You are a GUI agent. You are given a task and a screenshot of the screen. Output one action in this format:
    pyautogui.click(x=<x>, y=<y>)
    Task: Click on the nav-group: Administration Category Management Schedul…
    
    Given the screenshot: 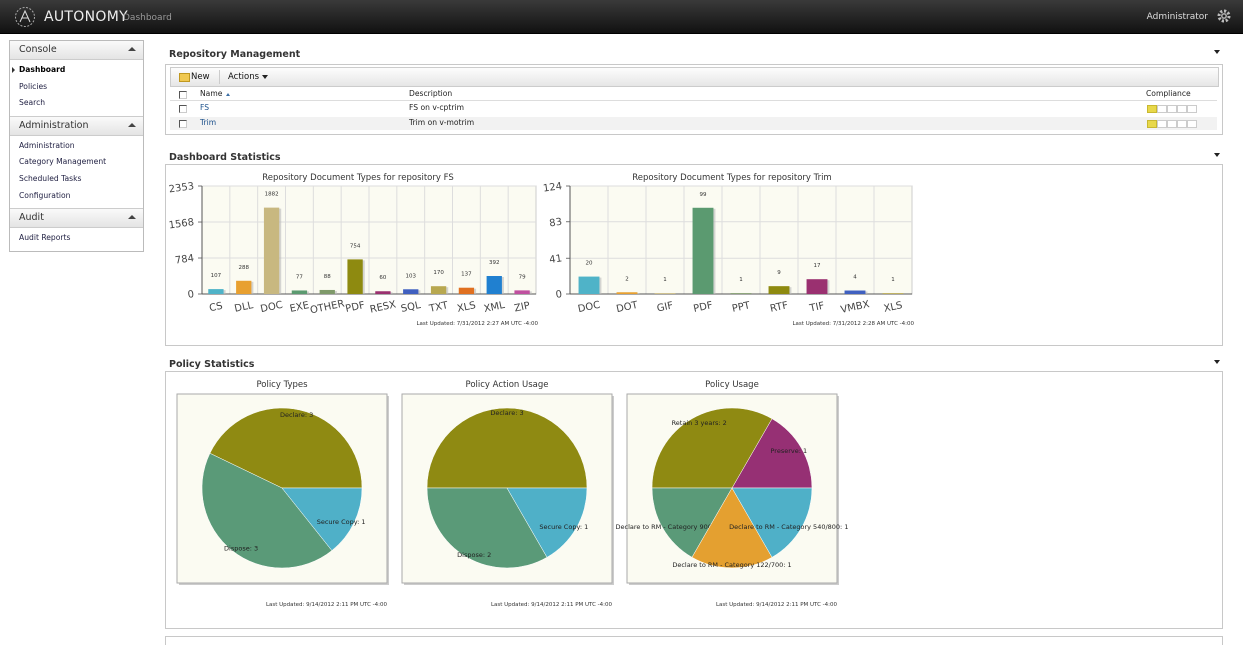 What is the action you would take?
    pyautogui.click(x=76, y=172)
    